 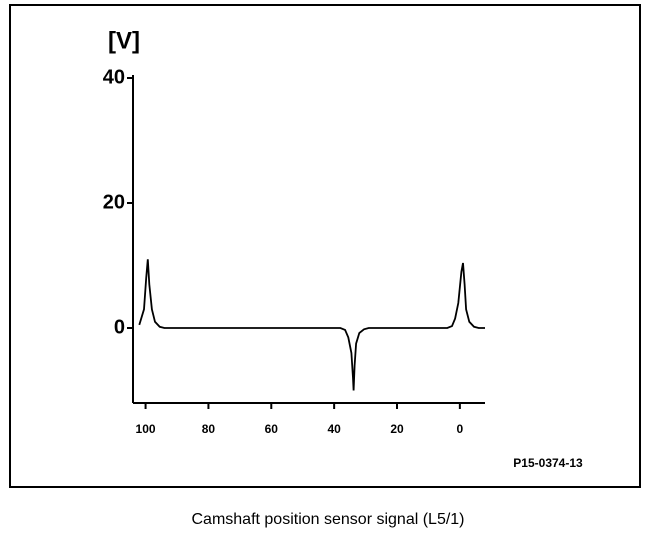 What do you see at coordinates (460, 429) in the screenshot?
I see `x-tick-label: 0` at bounding box center [460, 429].